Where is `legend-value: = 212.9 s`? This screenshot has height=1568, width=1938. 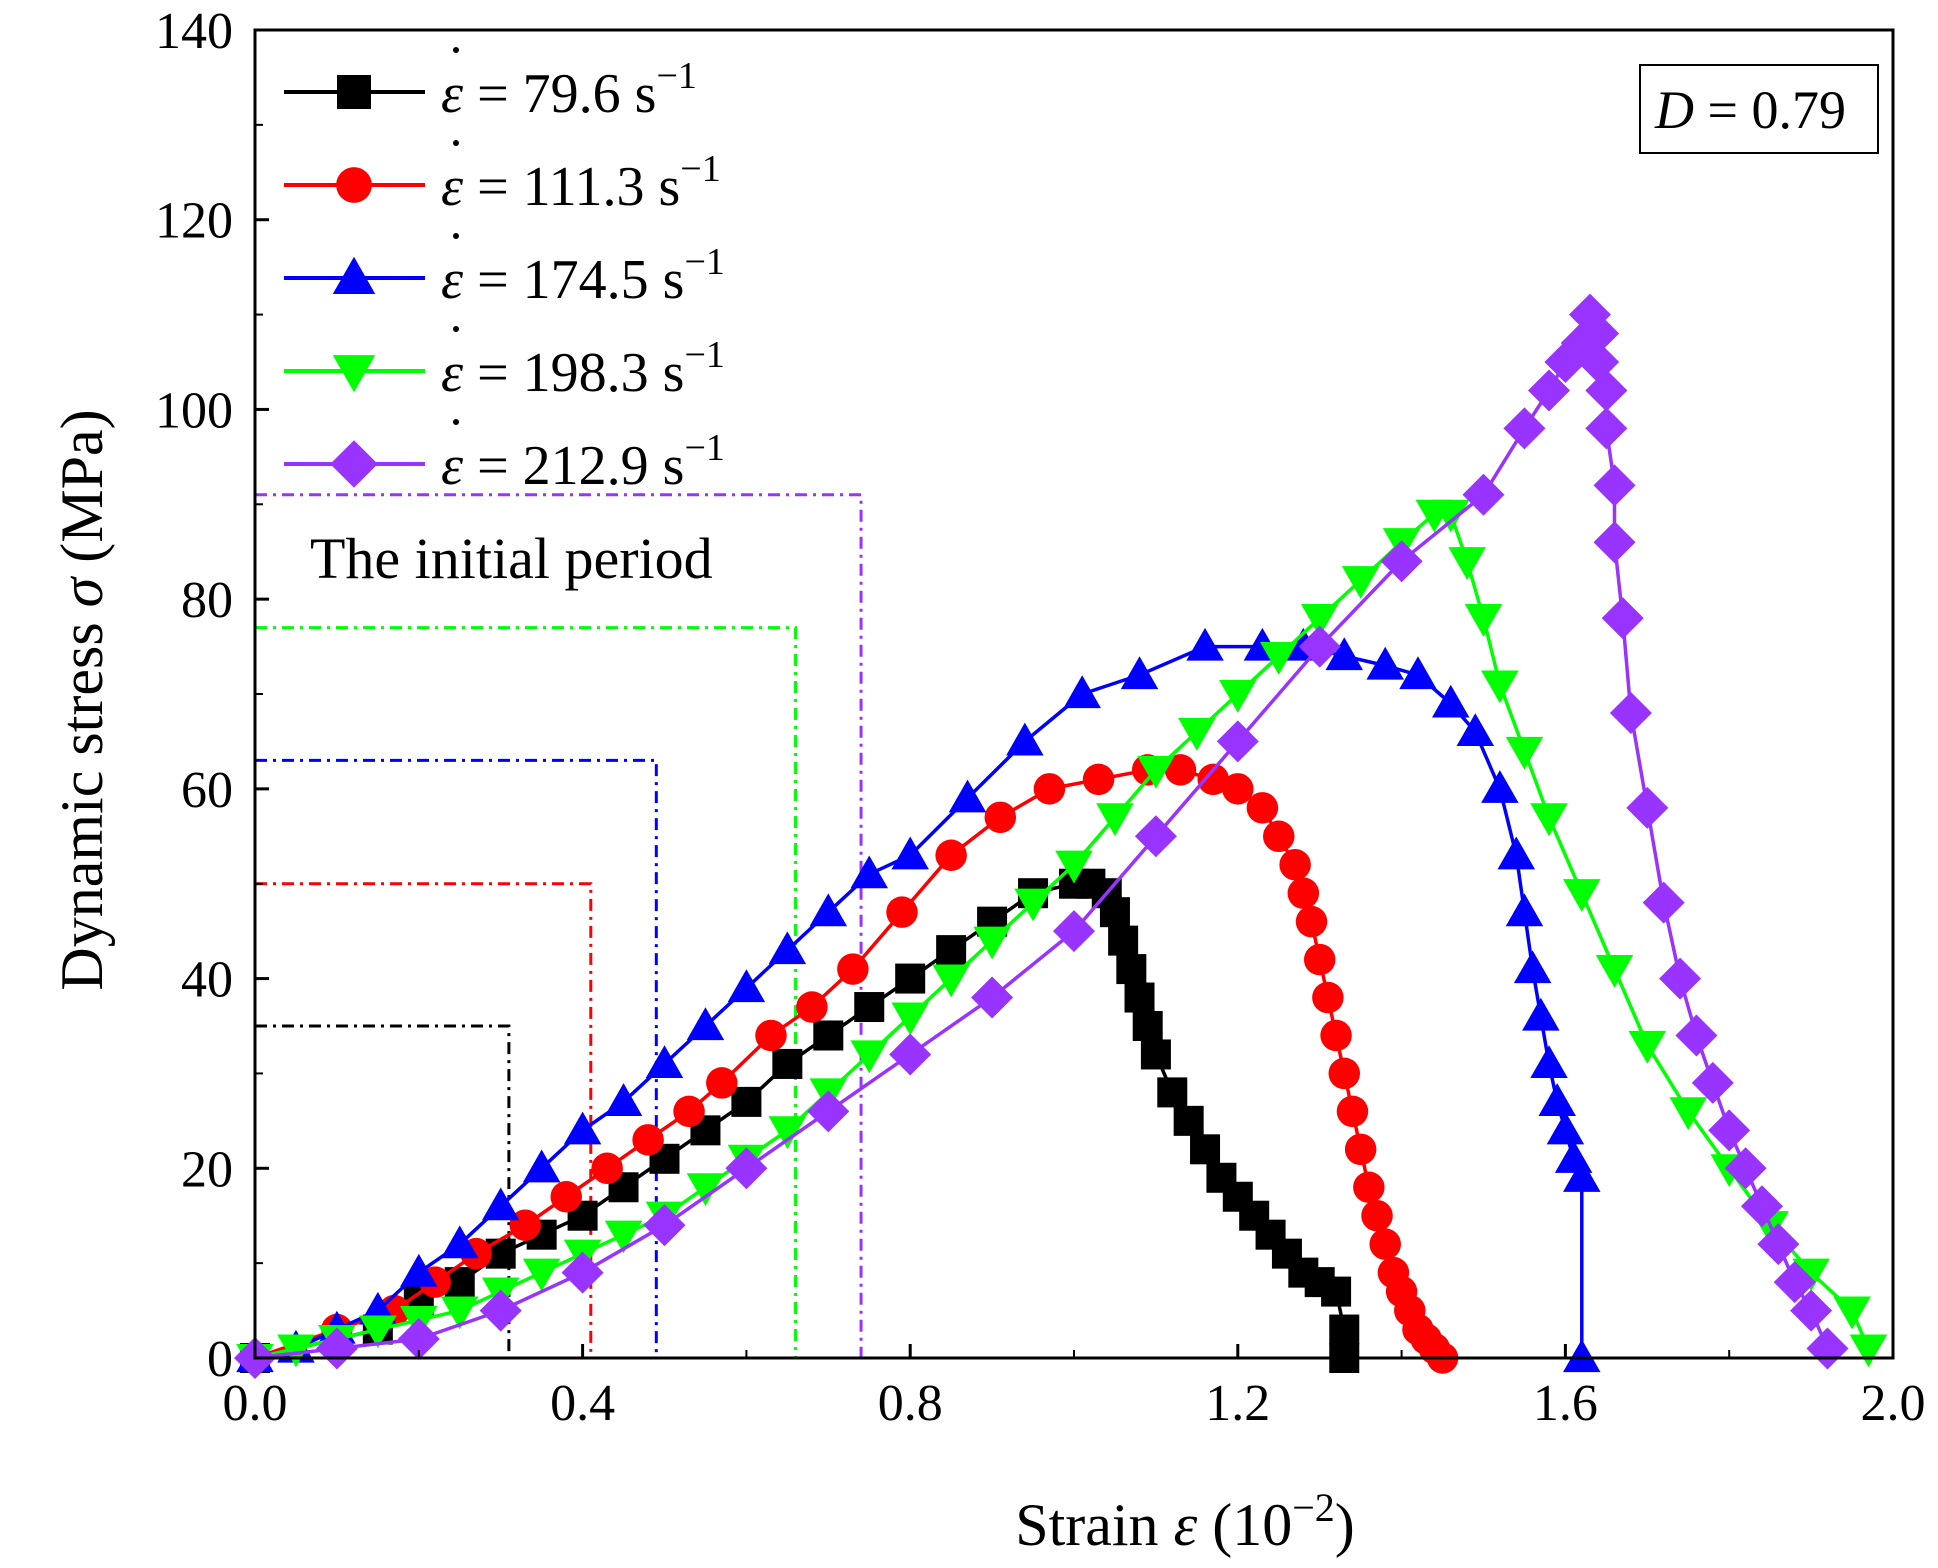 legend-value: = 212.9 s is located at coordinates (573, 466).